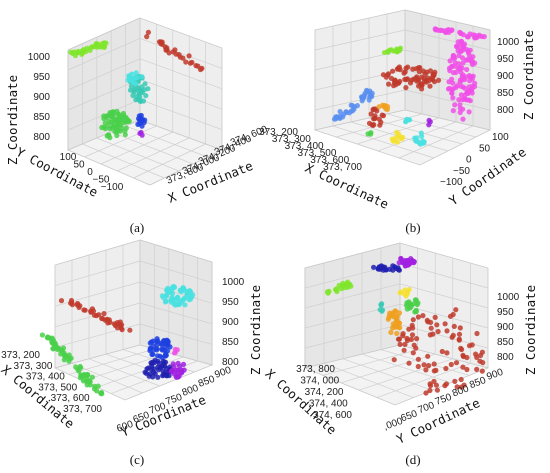 The height and width of the screenshot is (473, 550). I want to click on panel-b-z-tick-label: 1000, so click(508, 42).